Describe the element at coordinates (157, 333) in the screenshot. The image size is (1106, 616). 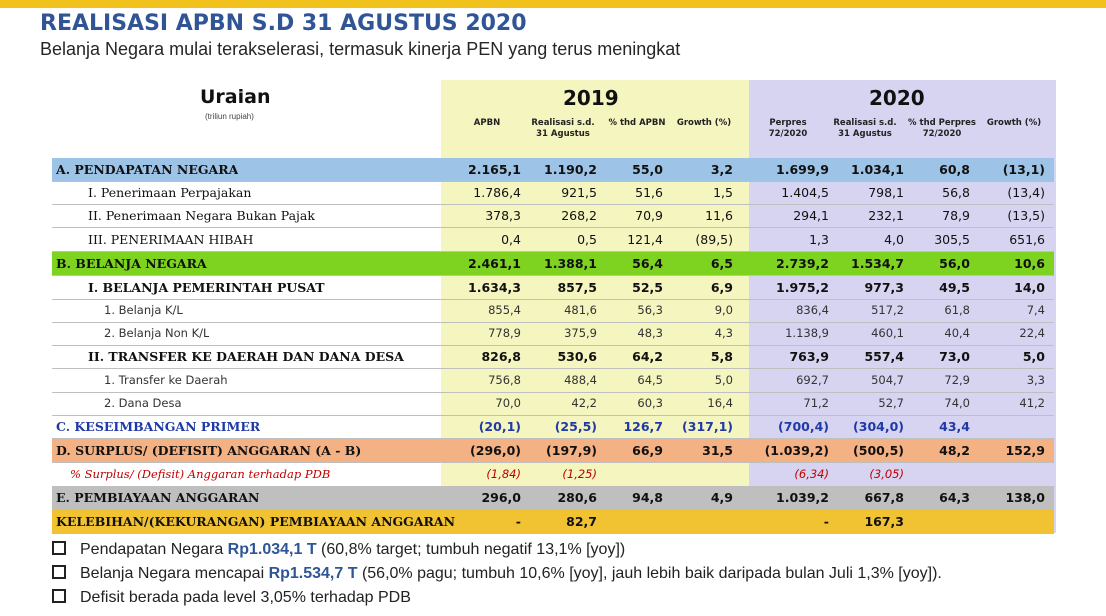
I see `row-label: 2. Belanja Non K/L` at that location.